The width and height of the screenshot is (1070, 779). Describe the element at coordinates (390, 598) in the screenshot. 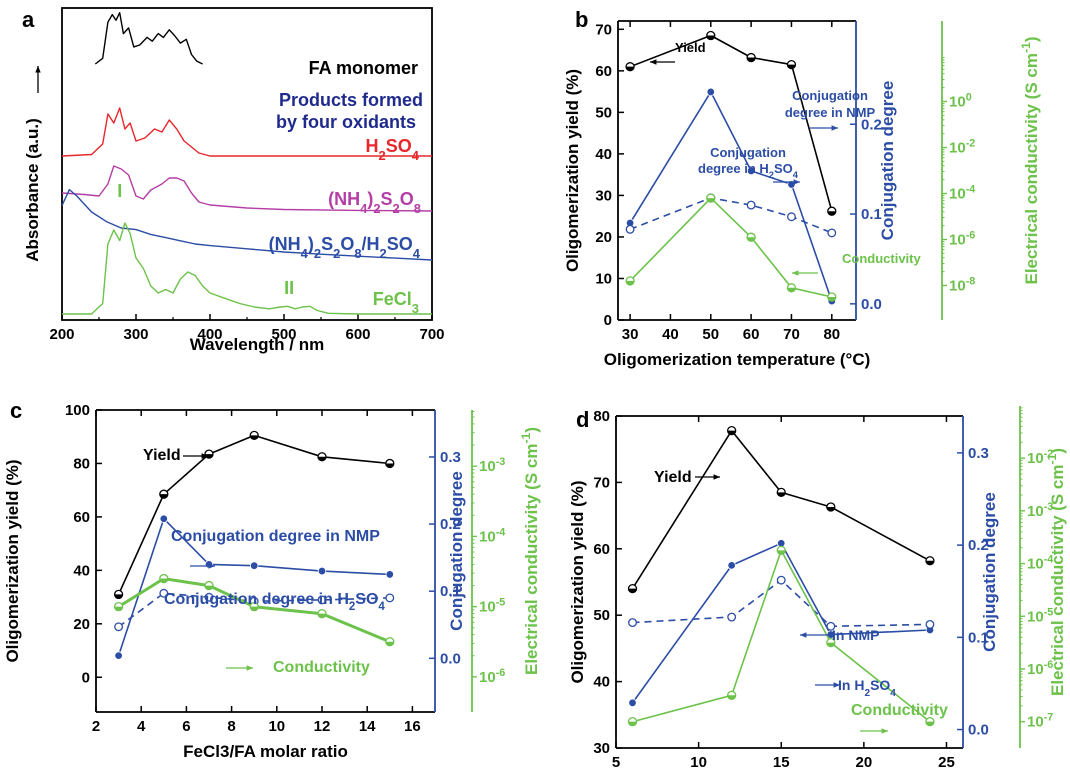

I see `data-point-c-2-dot` at that location.